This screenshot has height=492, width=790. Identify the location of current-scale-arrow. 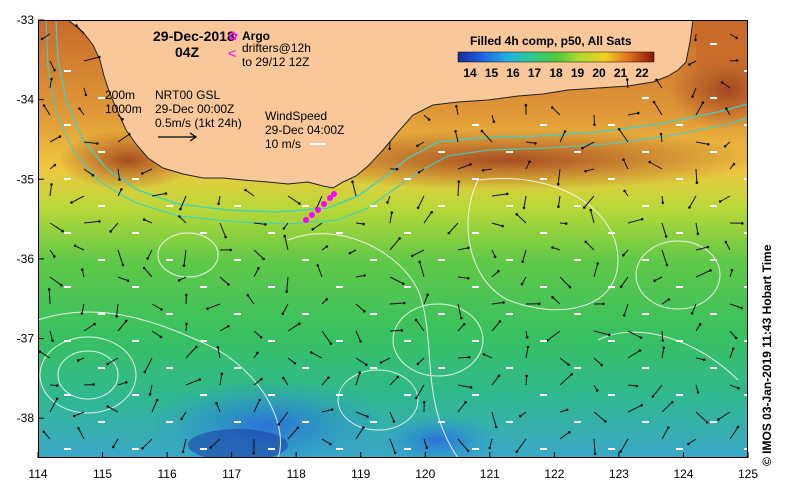
(178, 137).